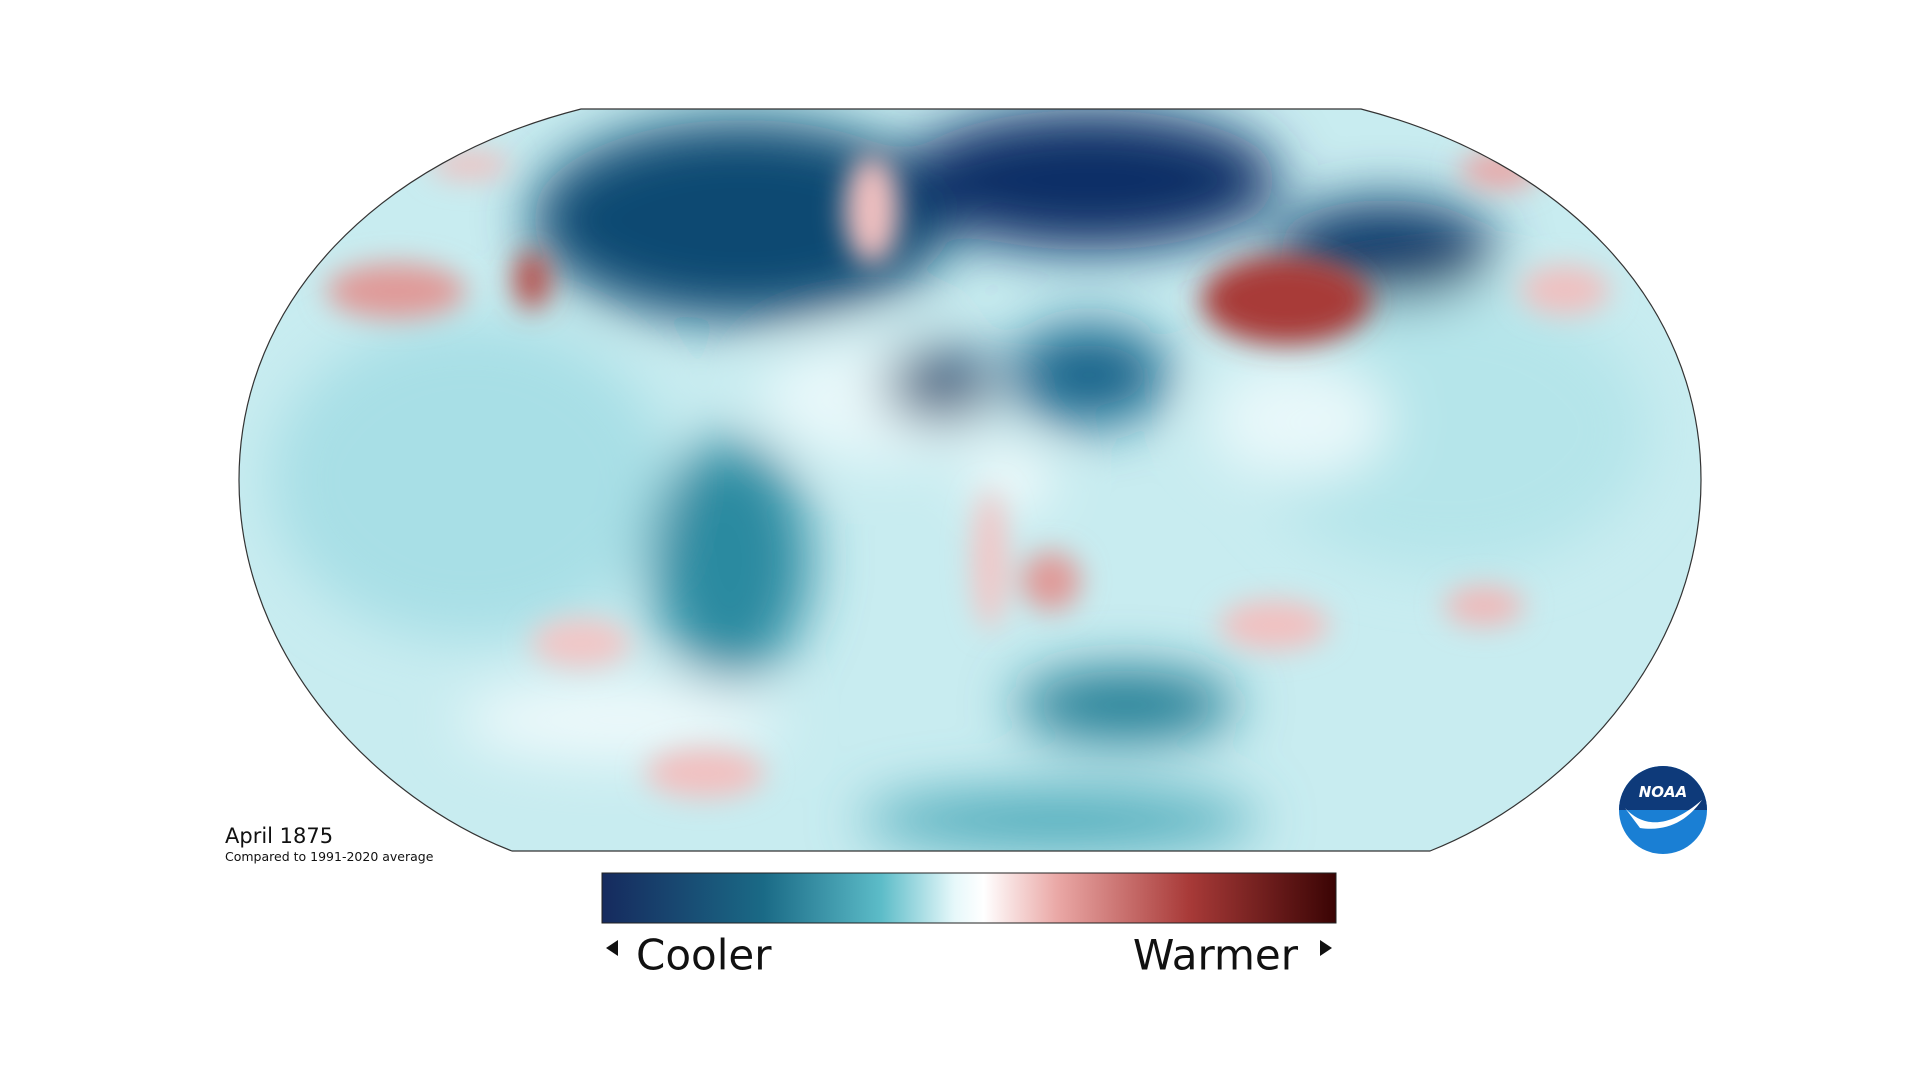 The width and height of the screenshot is (1920, 1080). I want to click on map-title: April 1875, so click(279, 836).